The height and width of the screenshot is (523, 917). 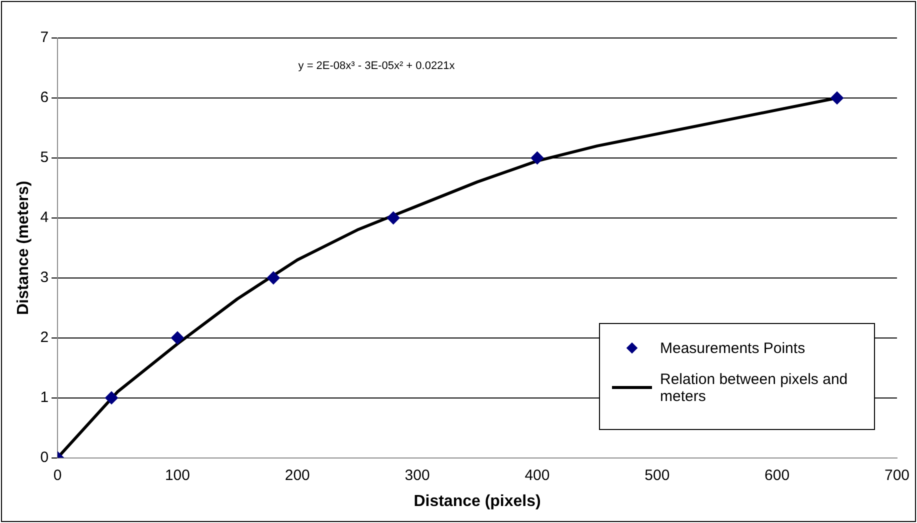 What do you see at coordinates (44, 277) in the screenshot?
I see `y-tick-label: 3` at bounding box center [44, 277].